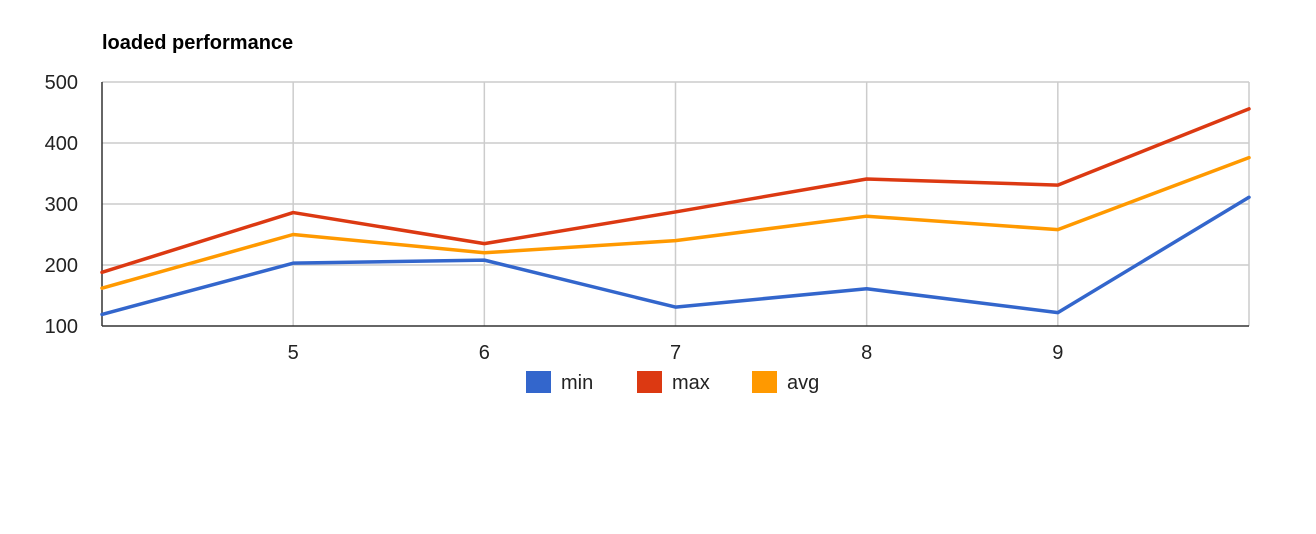 Image resolution: width=1316 pixels, height=534 pixels. I want to click on y-tick-label: 300, so click(61, 205).